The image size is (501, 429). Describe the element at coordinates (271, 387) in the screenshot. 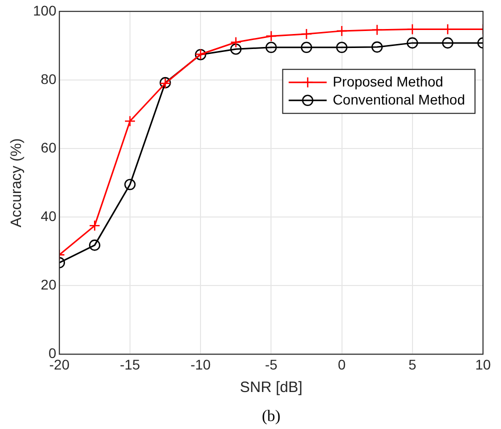

I see `x-axis-title: SNR [dB]` at that location.